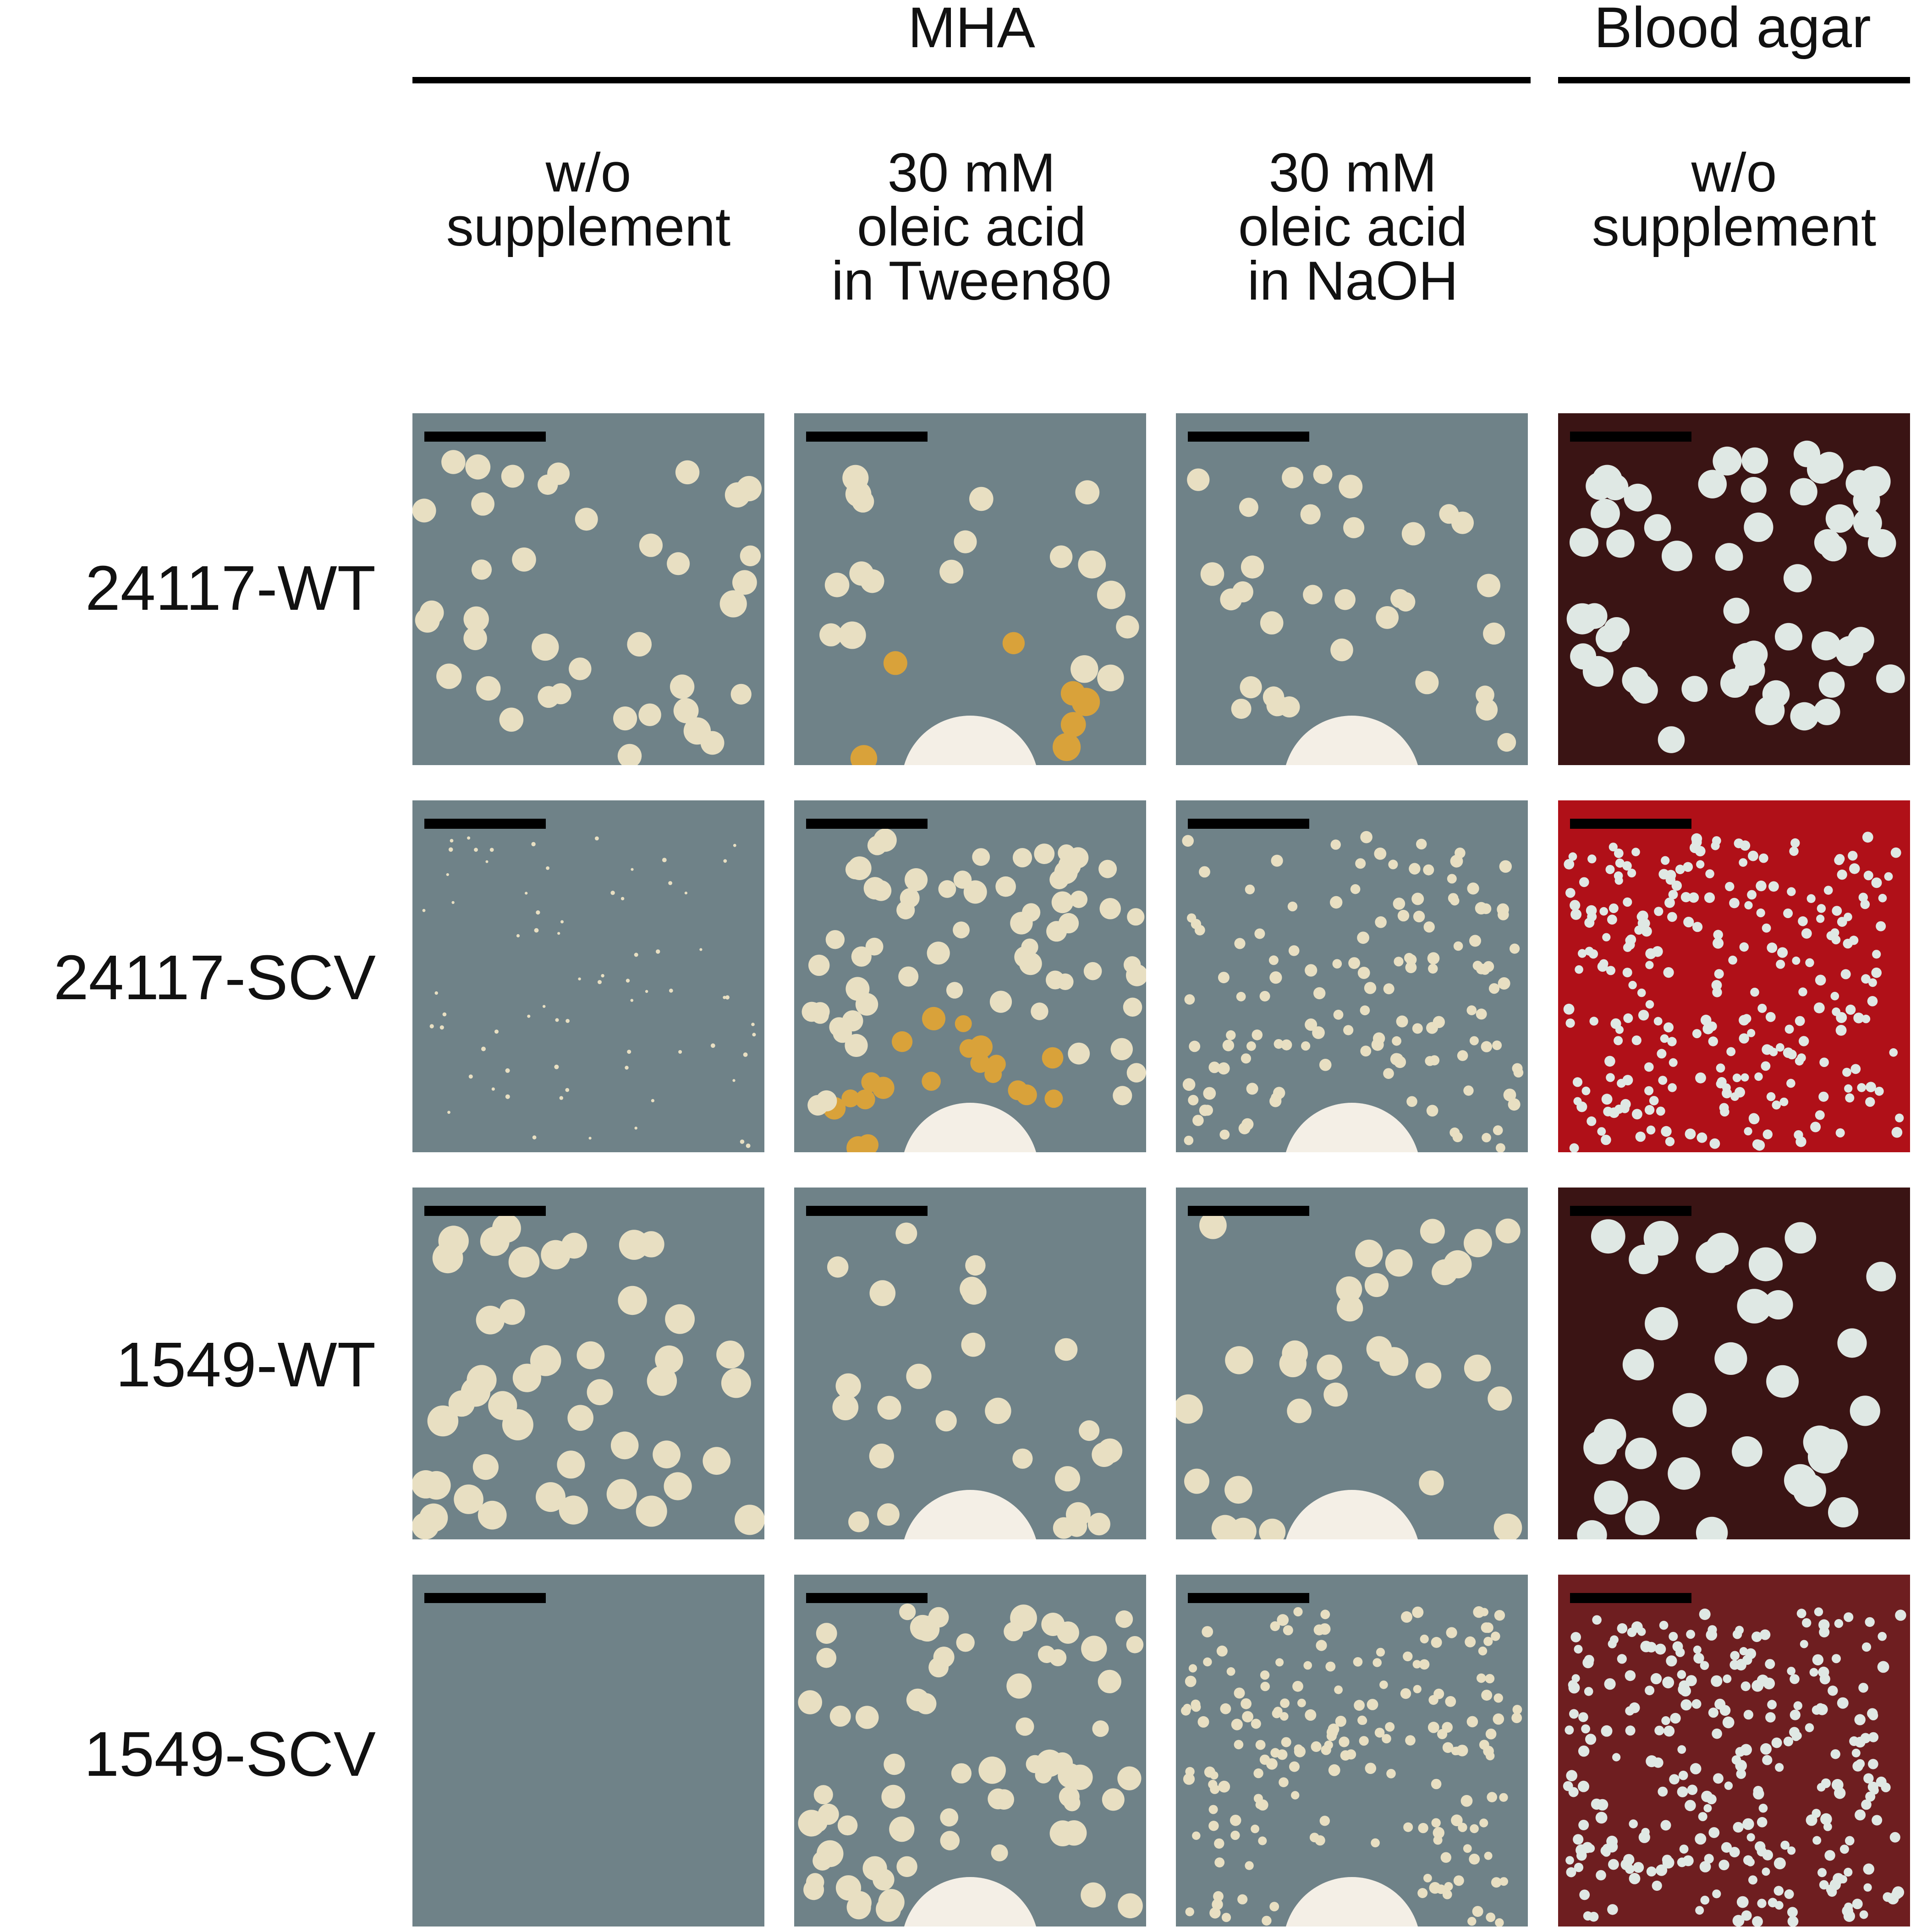  What do you see at coordinates (1732, 30) in the screenshot?
I see `group-header-blood-agar: Blood agar` at bounding box center [1732, 30].